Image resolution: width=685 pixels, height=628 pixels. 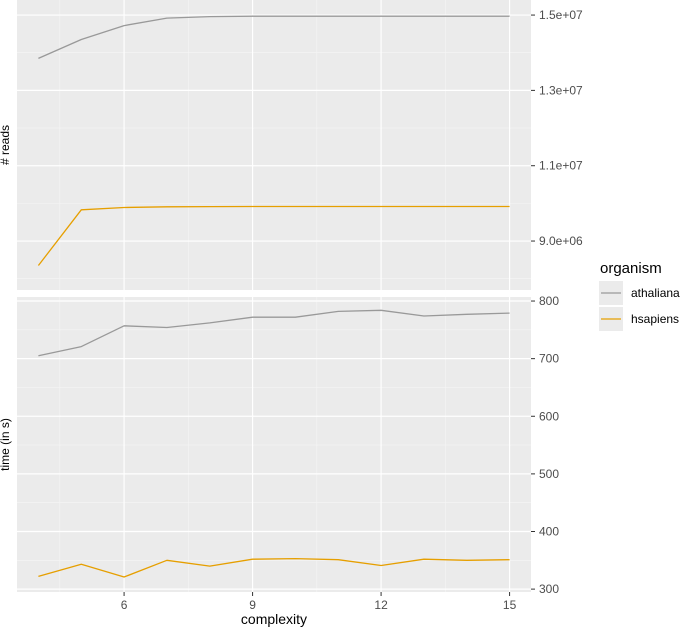 What do you see at coordinates (274, 619) in the screenshot?
I see `x-axis-title: complexity` at bounding box center [274, 619].